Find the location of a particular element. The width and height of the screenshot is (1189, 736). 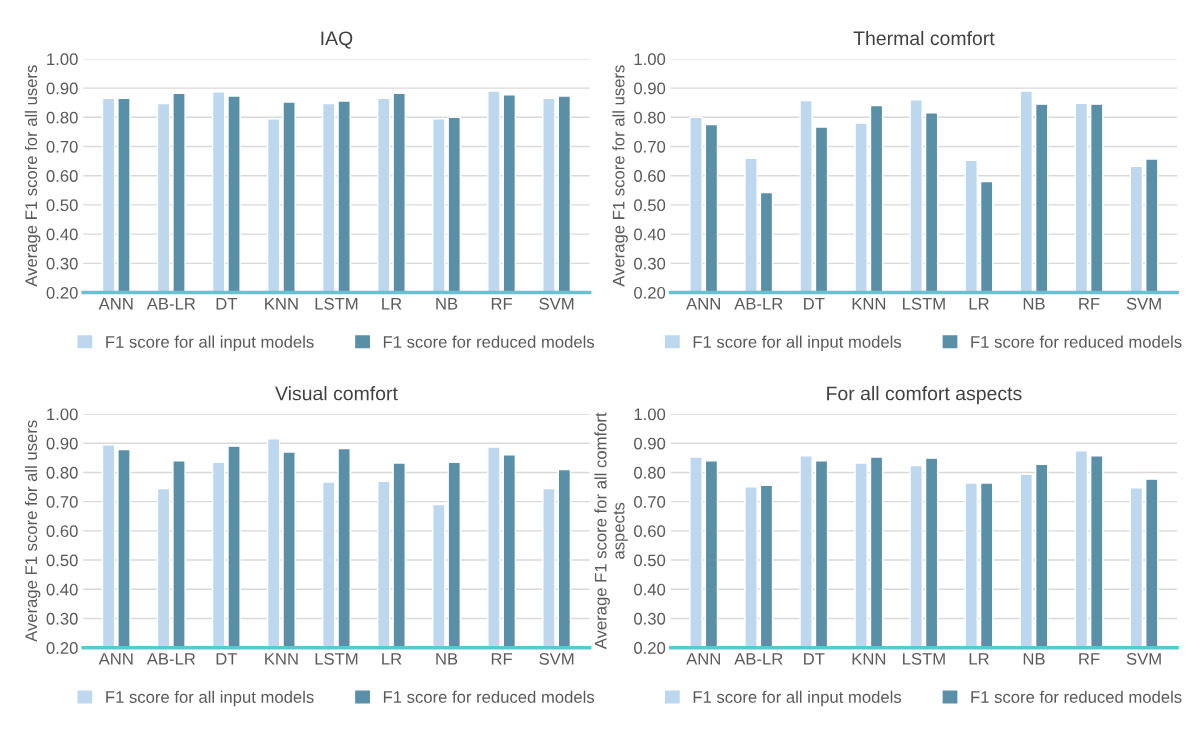

chart-title: Thermal comfort is located at coordinates (924, 38).